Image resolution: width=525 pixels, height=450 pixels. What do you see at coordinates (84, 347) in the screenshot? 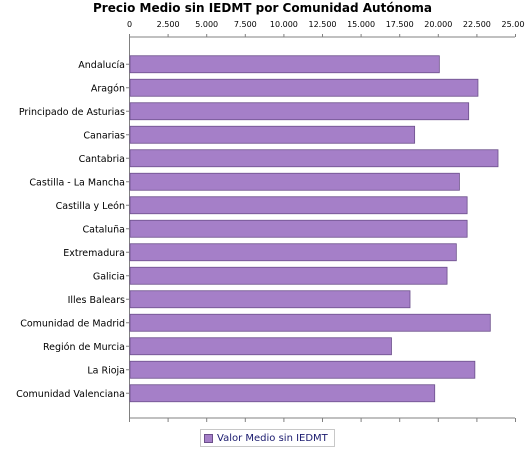
I see `category-label: Región de Murcia` at bounding box center [84, 347].